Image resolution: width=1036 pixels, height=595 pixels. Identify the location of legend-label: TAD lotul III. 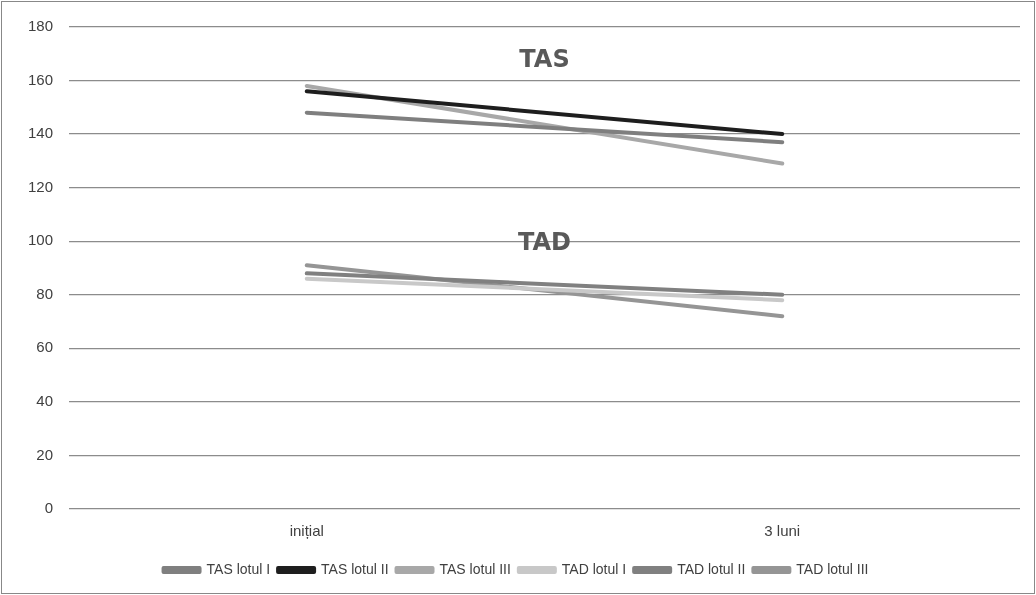
(832, 568).